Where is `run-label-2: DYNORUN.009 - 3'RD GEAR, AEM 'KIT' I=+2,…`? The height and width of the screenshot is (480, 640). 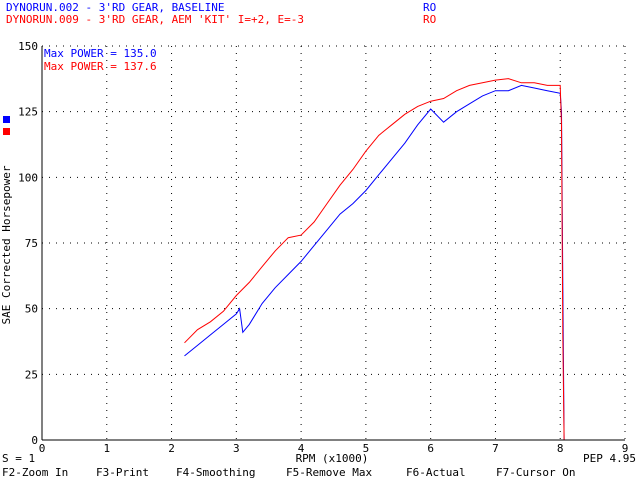 run-label-2: DYNORUN.009 - 3'RD GEAR, AEM 'KIT' I=+2,… is located at coordinates (155, 19).